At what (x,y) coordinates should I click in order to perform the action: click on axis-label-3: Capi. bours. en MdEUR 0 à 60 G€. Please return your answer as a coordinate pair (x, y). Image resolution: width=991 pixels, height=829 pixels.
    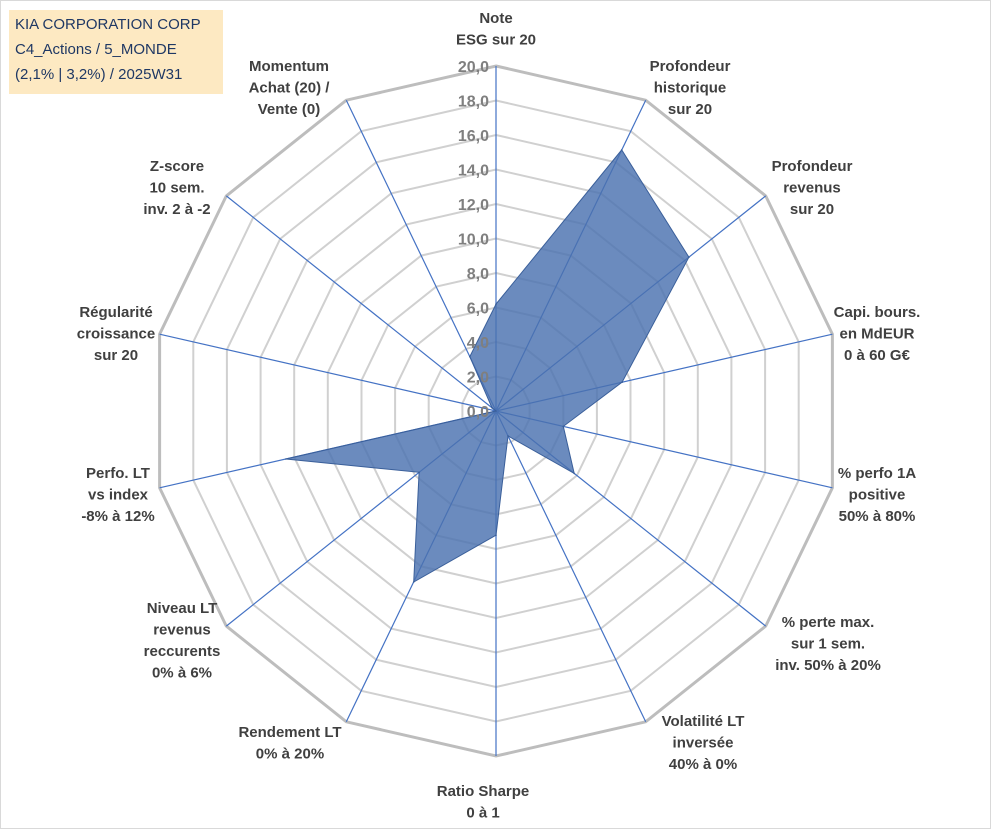
    Looking at the image, I should click on (877, 334).